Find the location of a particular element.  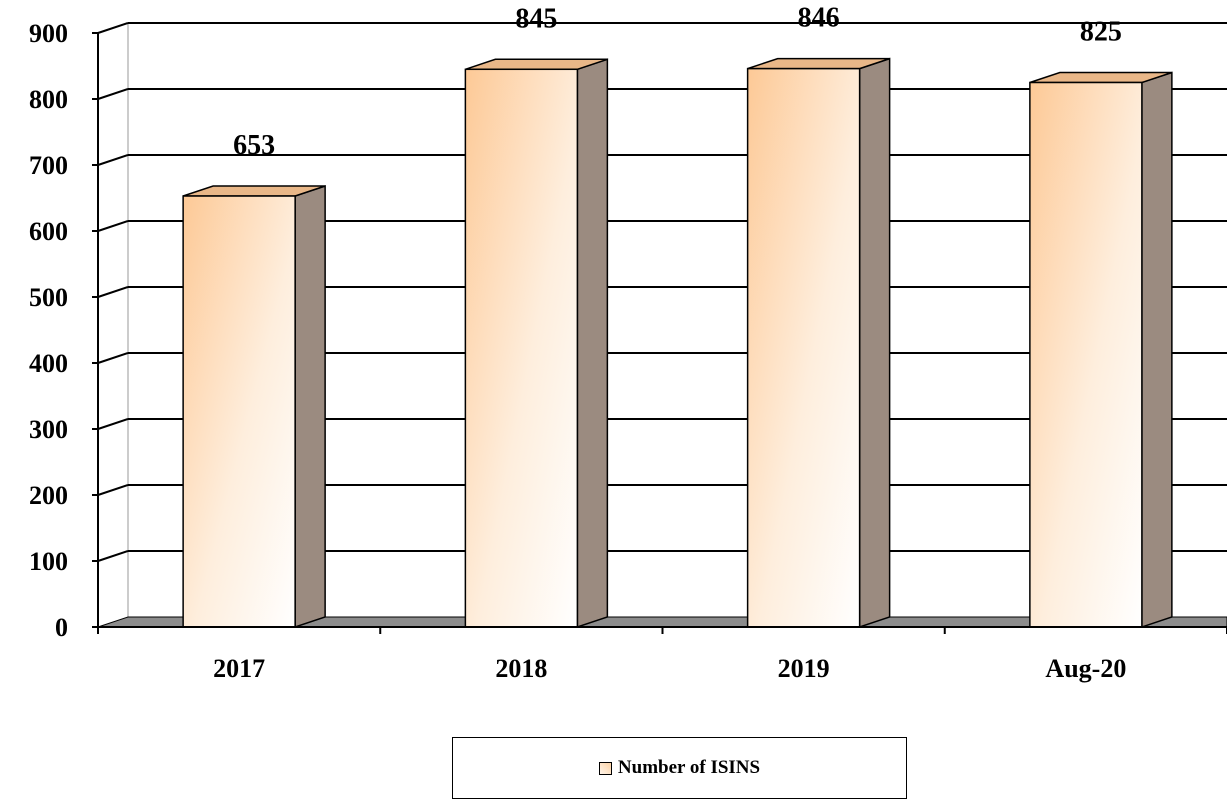

y-tick-label: 800 is located at coordinates (48, 99).